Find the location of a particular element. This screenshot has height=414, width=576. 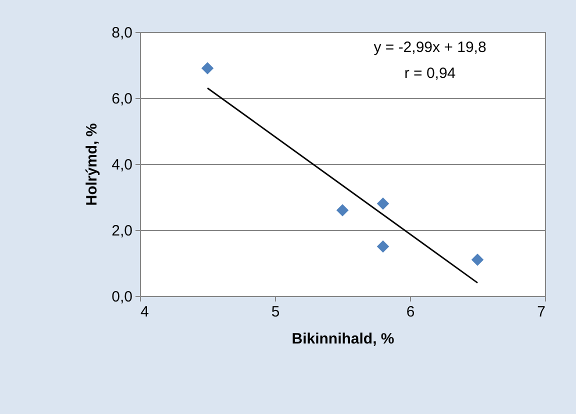

x-axis-title: Bikinnihald, % is located at coordinates (343, 339).